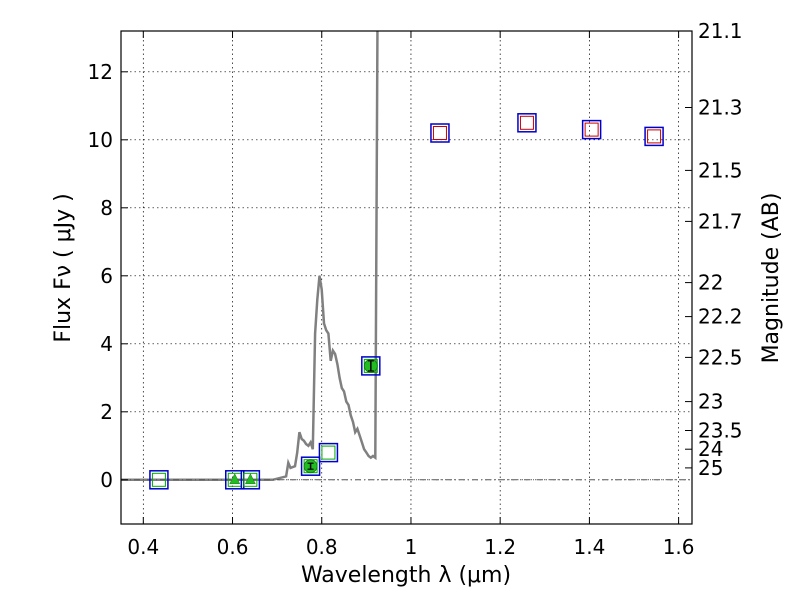 The height and width of the screenshot is (600, 800). Describe the element at coordinates (106, 344) in the screenshot. I see `y-tick-label: 4` at that location.